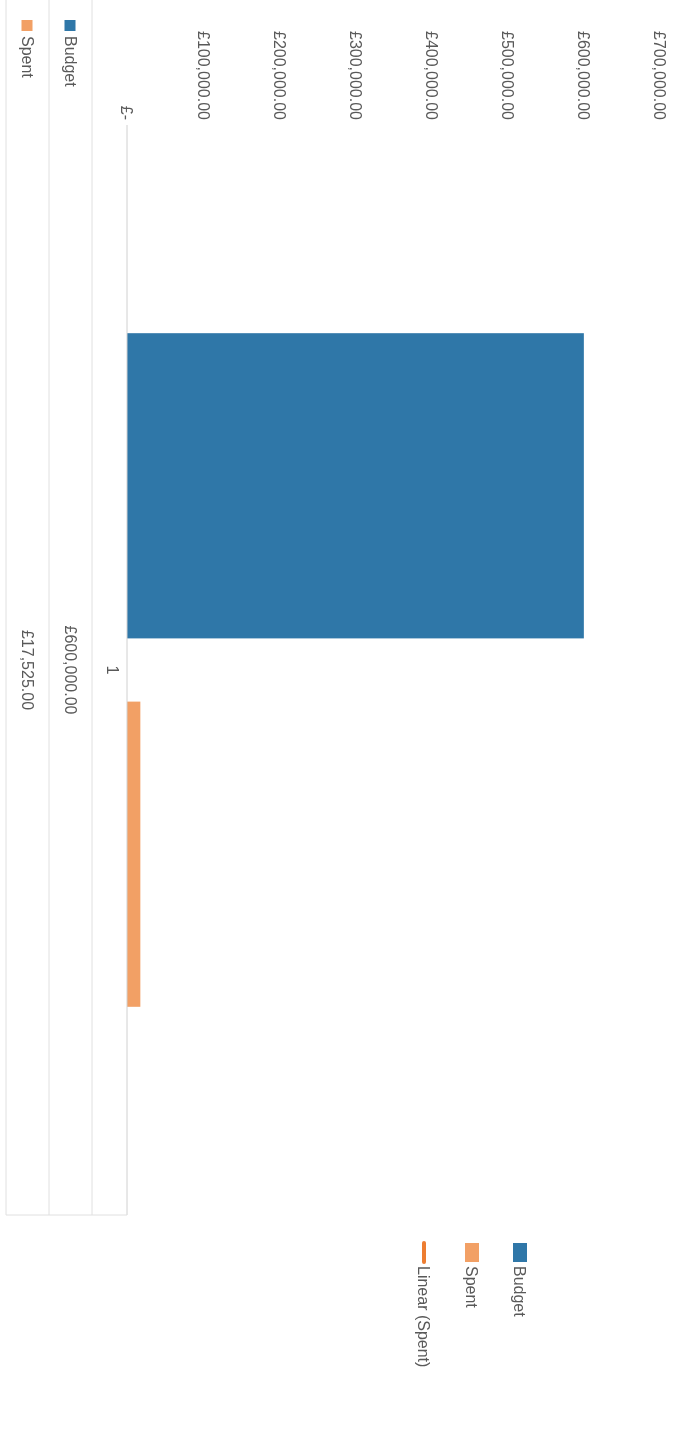 The height and width of the screenshot is (1454, 676). I want to click on text: £600,000.00, so click(70, 670).